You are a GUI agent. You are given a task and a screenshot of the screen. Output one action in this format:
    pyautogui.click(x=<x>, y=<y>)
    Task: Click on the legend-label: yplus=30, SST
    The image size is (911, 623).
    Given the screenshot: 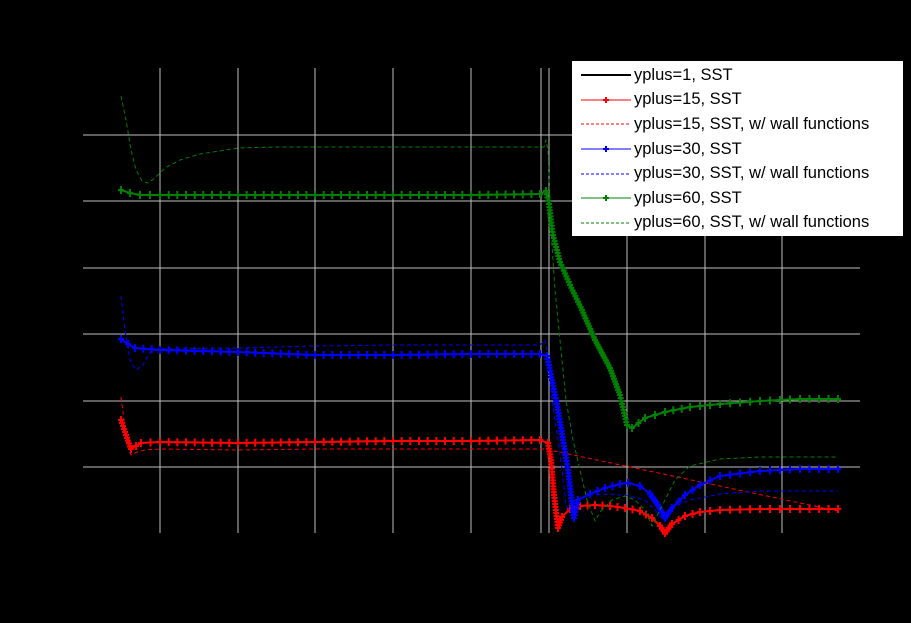 What is the action you would take?
    pyautogui.click(x=688, y=148)
    